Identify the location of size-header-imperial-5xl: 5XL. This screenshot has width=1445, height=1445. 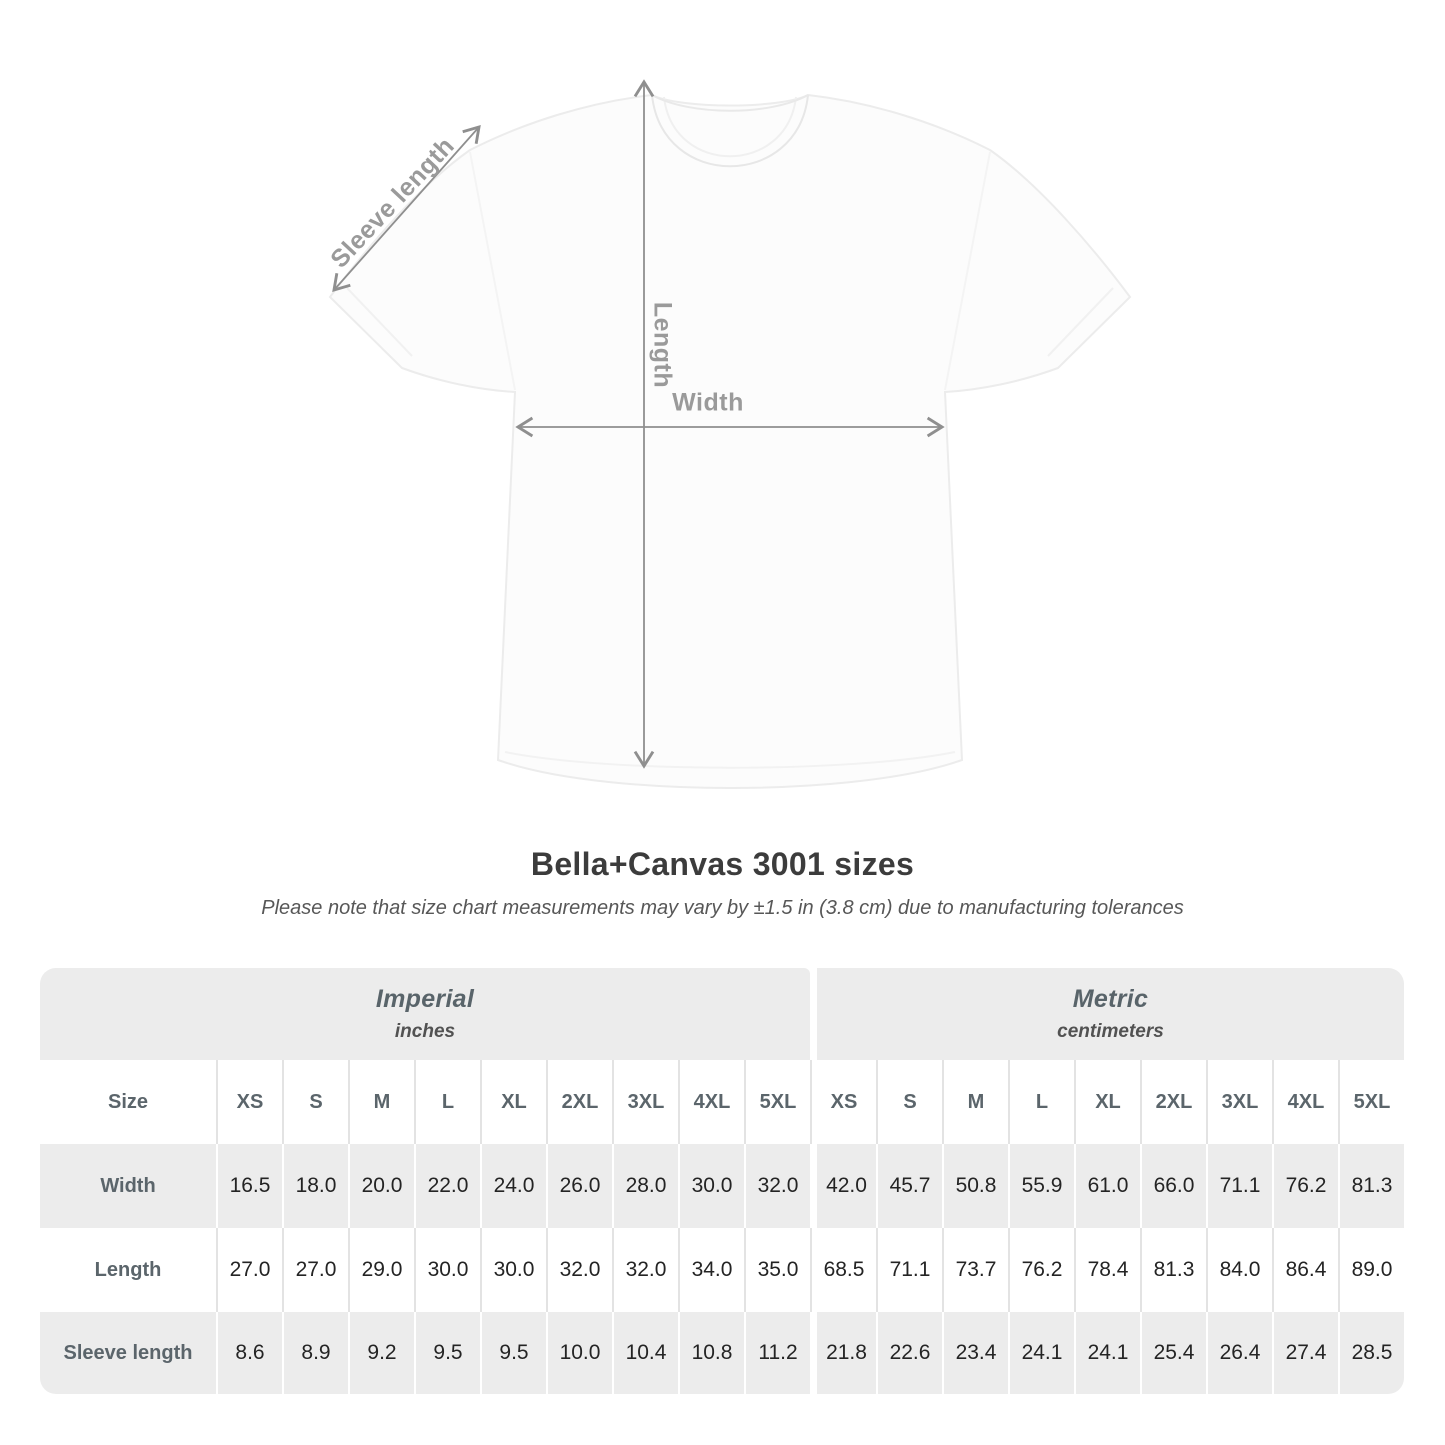
(777, 1102).